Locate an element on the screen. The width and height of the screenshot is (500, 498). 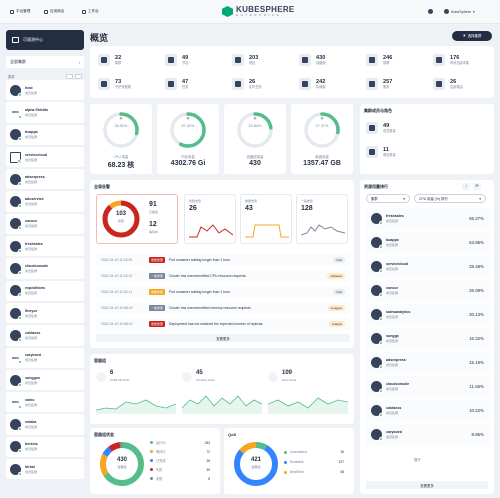
cluster-management-item: 全部集群 › is located at coordinates (45, 62).